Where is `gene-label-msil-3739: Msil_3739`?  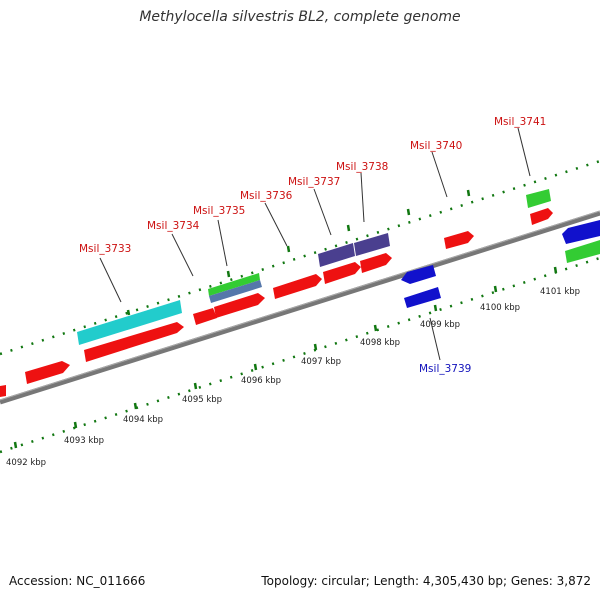
gene-label-msil-3739: Msil_3739 is located at coordinates (445, 369).